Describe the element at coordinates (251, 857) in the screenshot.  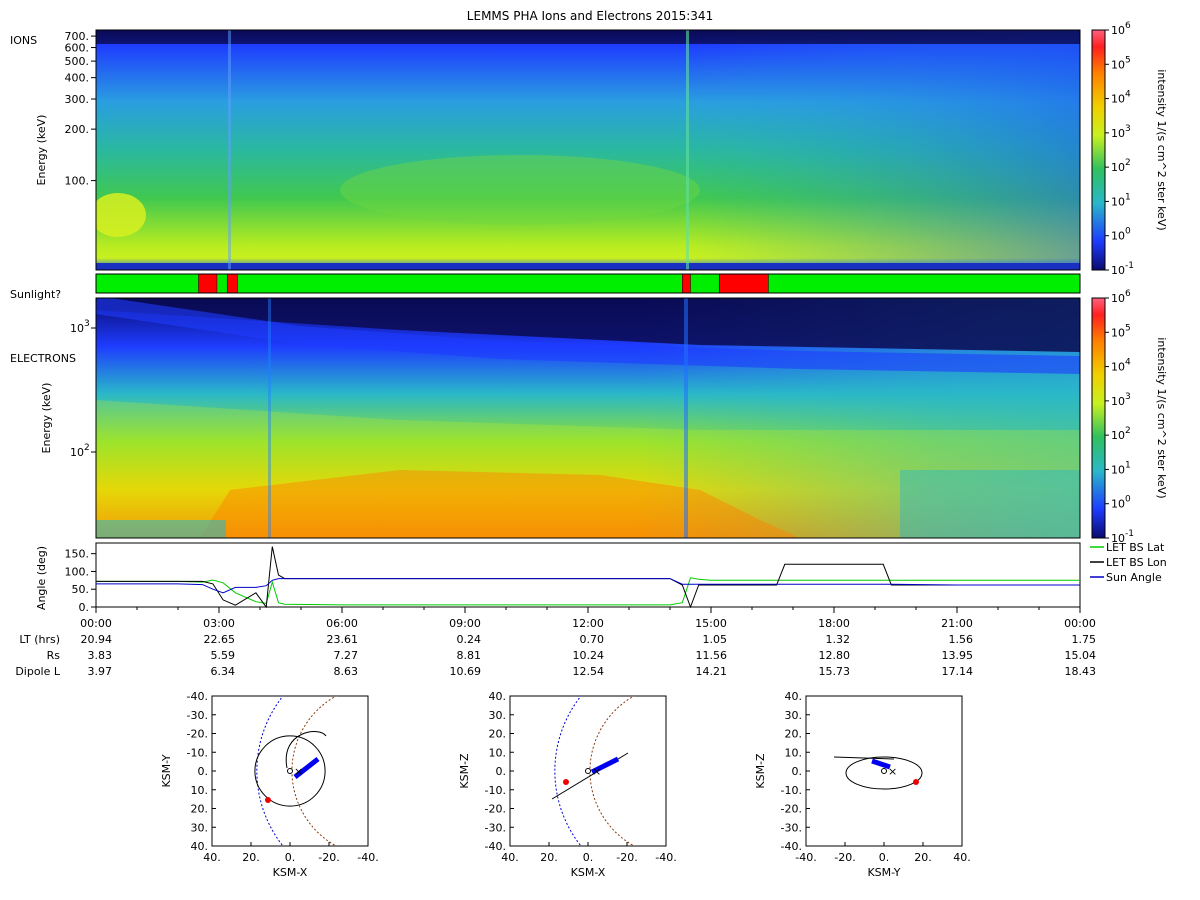
I see `orbit-xtick-label: 20.` at that location.